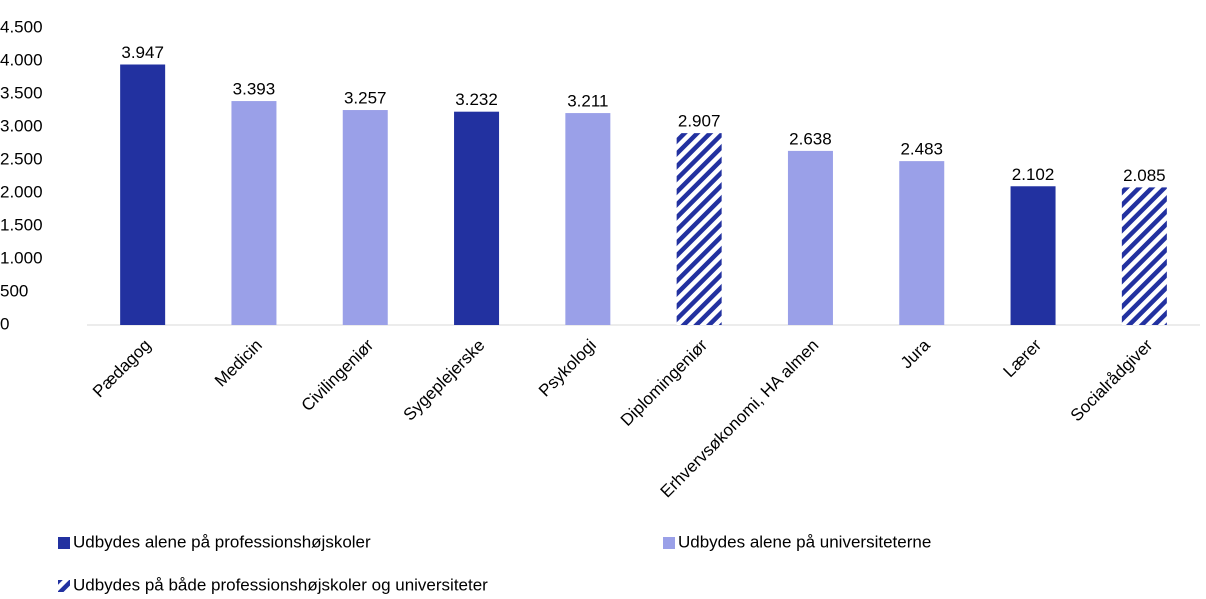 The image size is (1206, 599). Describe the element at coordinates (14, 290) in the screenshot. I see `y-tick-label: 500` at that location.